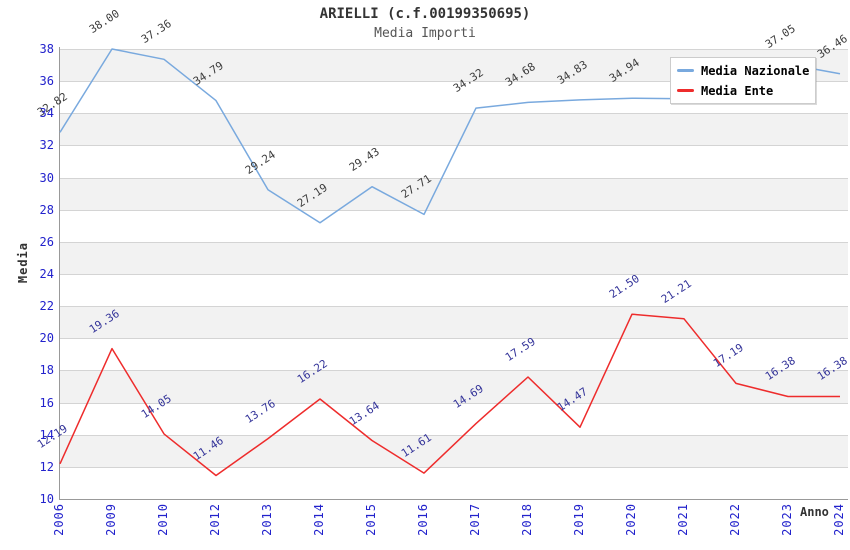 Image resolution: width=850 pixels, height=550 pixels. What do you see at coordinates (631, 519) in the screenshot?
I see `x-tick-label: 2020` at bounding box center [631, 519].